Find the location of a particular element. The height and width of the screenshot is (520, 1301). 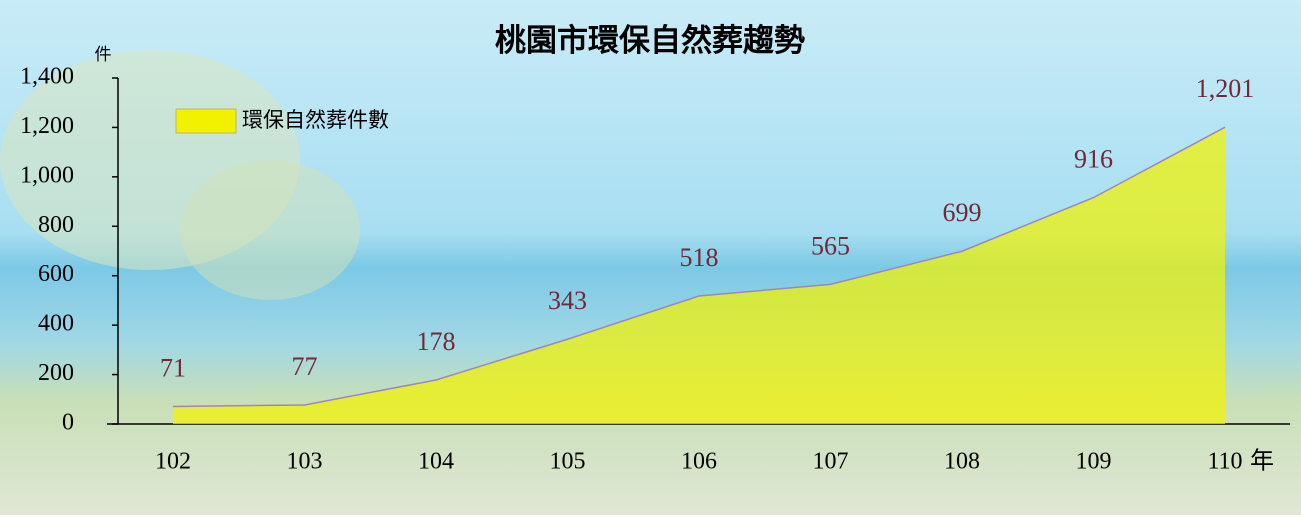

y-tick-label: 600 is located at coordinates (56, 274).